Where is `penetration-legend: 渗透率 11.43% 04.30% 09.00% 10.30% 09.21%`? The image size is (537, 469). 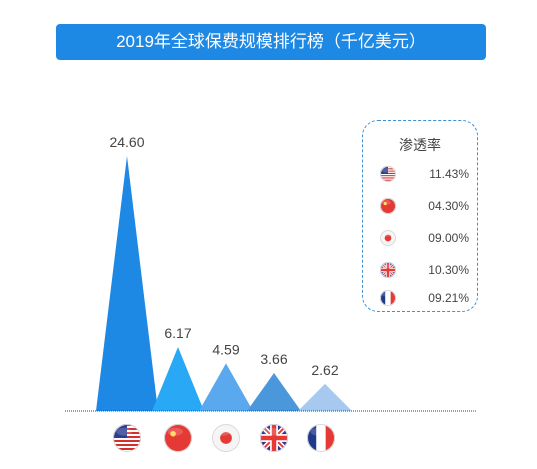
penetration-legend: 渗透率 11.43% 04.30% 09.00% 10.30% 09.21% is located at coordinates (420, 216).